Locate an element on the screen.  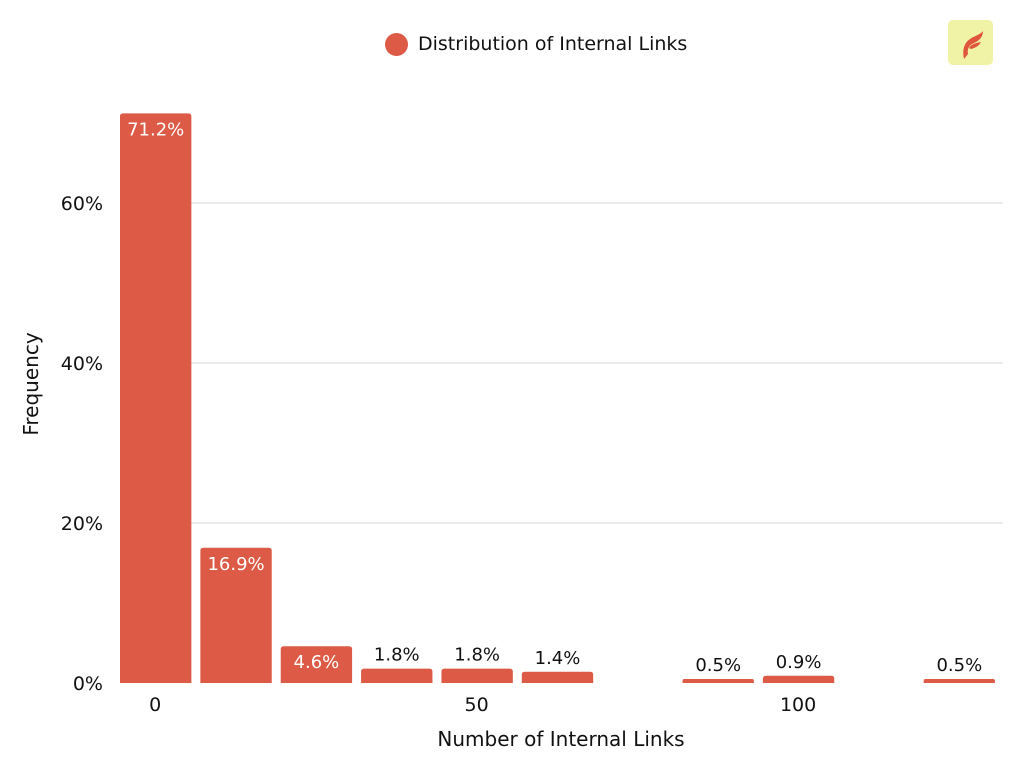
x-axis-ticks: 0 50 100 is located at coordinates (482, 705).